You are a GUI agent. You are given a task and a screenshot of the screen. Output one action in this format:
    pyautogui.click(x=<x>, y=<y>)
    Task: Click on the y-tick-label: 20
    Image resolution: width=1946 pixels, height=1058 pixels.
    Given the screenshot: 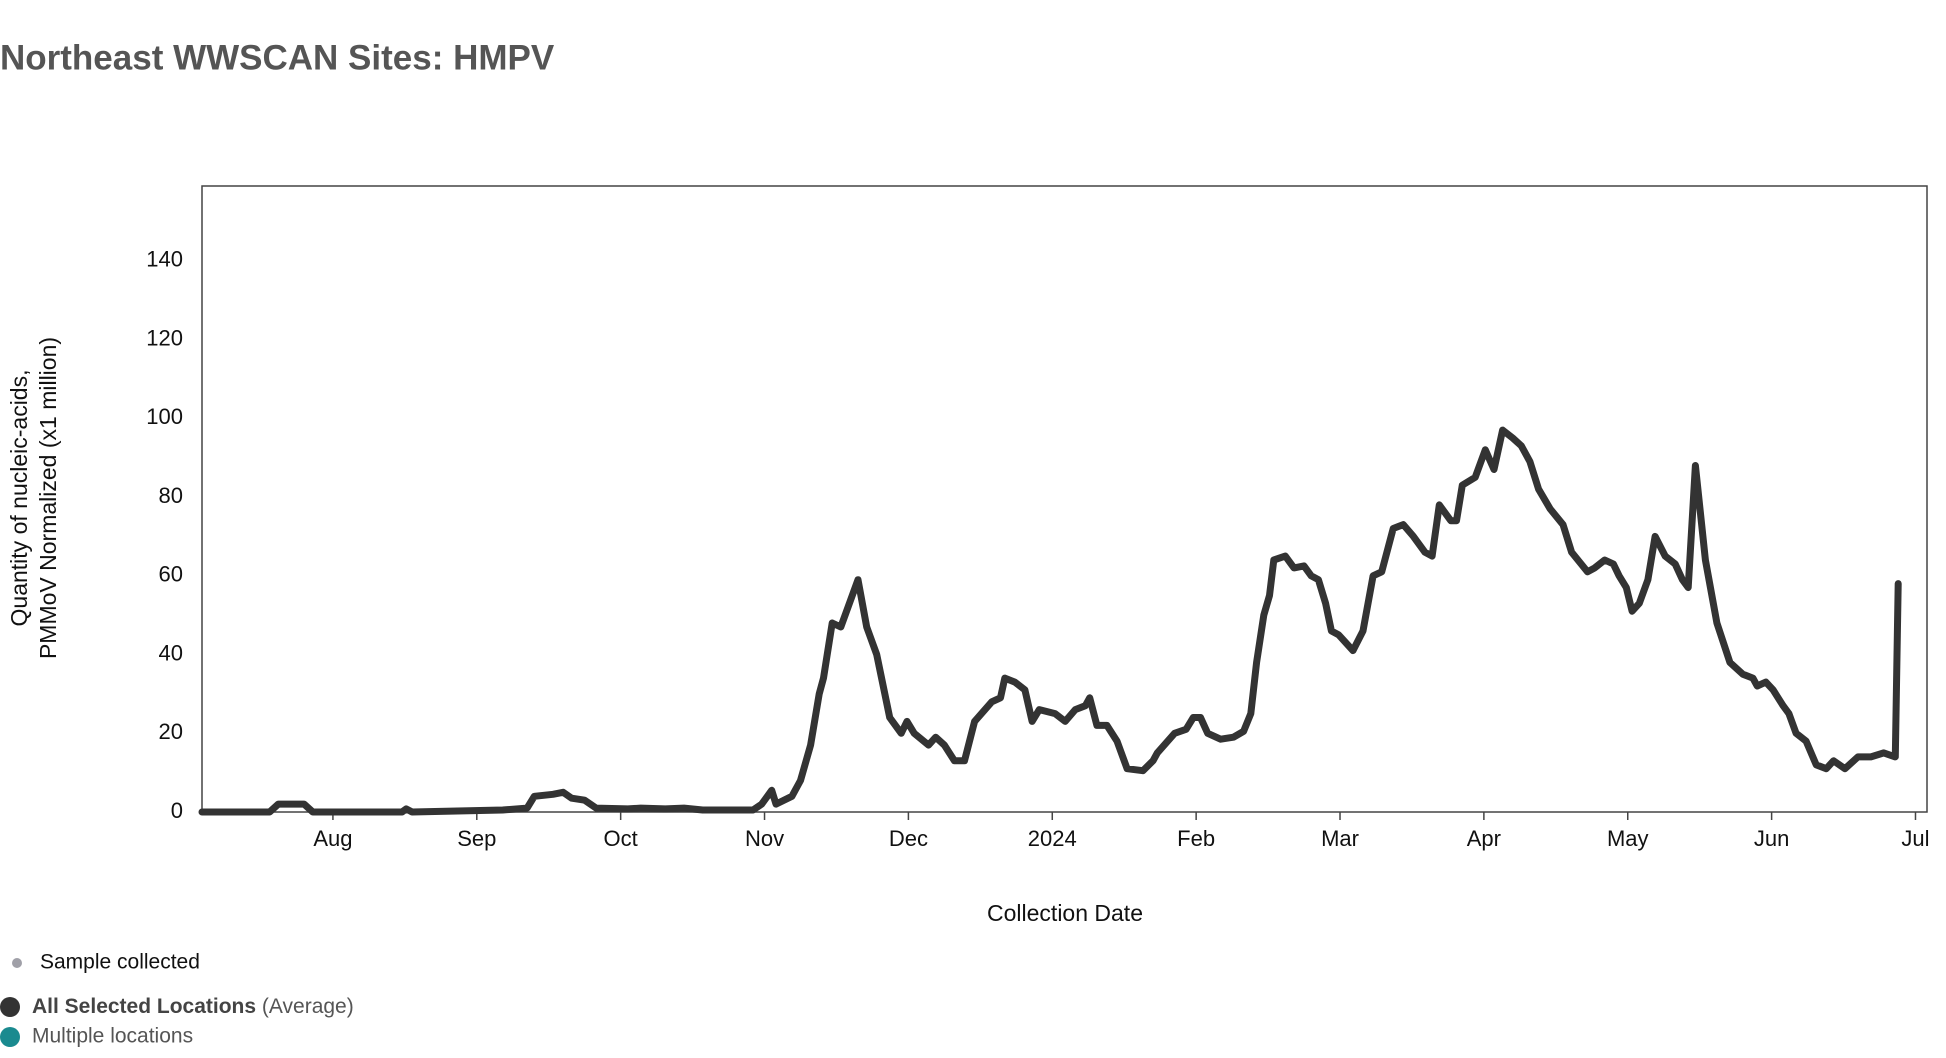 What is the action you would take?
    pyautogui.click(x=171, y=731)
    